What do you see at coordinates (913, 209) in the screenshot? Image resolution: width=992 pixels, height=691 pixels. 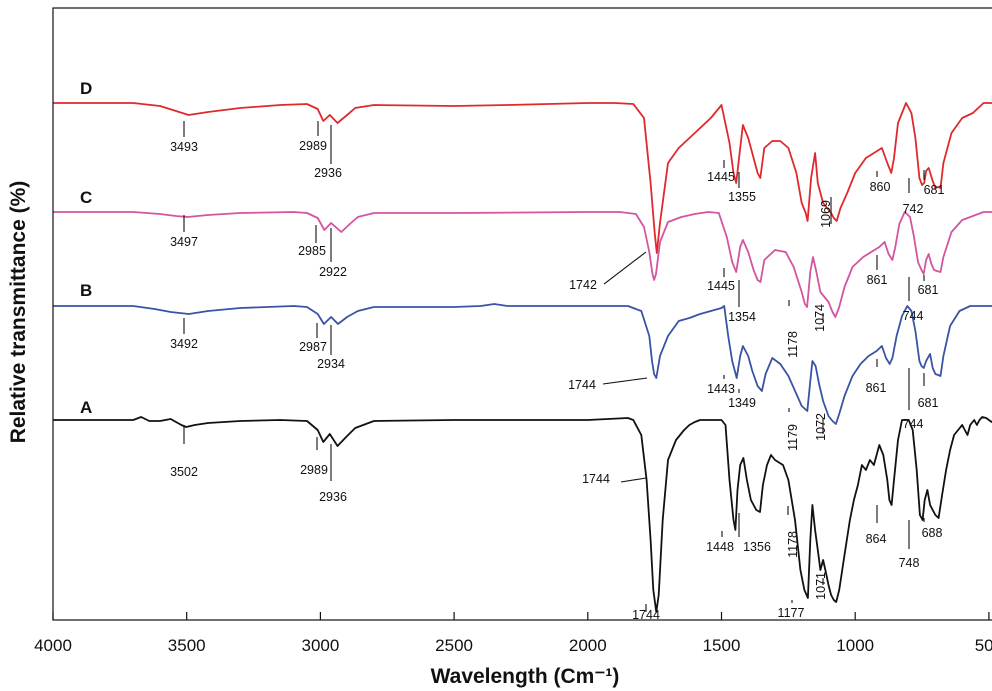 I see `peak-label-d: 742` at bounding box center [913, 209].